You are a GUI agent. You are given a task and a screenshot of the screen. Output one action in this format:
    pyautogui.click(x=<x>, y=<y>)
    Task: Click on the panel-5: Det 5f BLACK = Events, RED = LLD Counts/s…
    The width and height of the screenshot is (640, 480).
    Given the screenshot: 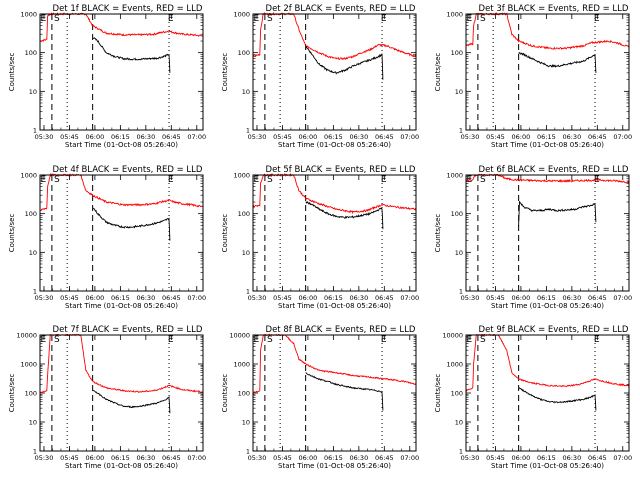 What is the action you would take?
    pyautogui.click(x=320, y=237)
    